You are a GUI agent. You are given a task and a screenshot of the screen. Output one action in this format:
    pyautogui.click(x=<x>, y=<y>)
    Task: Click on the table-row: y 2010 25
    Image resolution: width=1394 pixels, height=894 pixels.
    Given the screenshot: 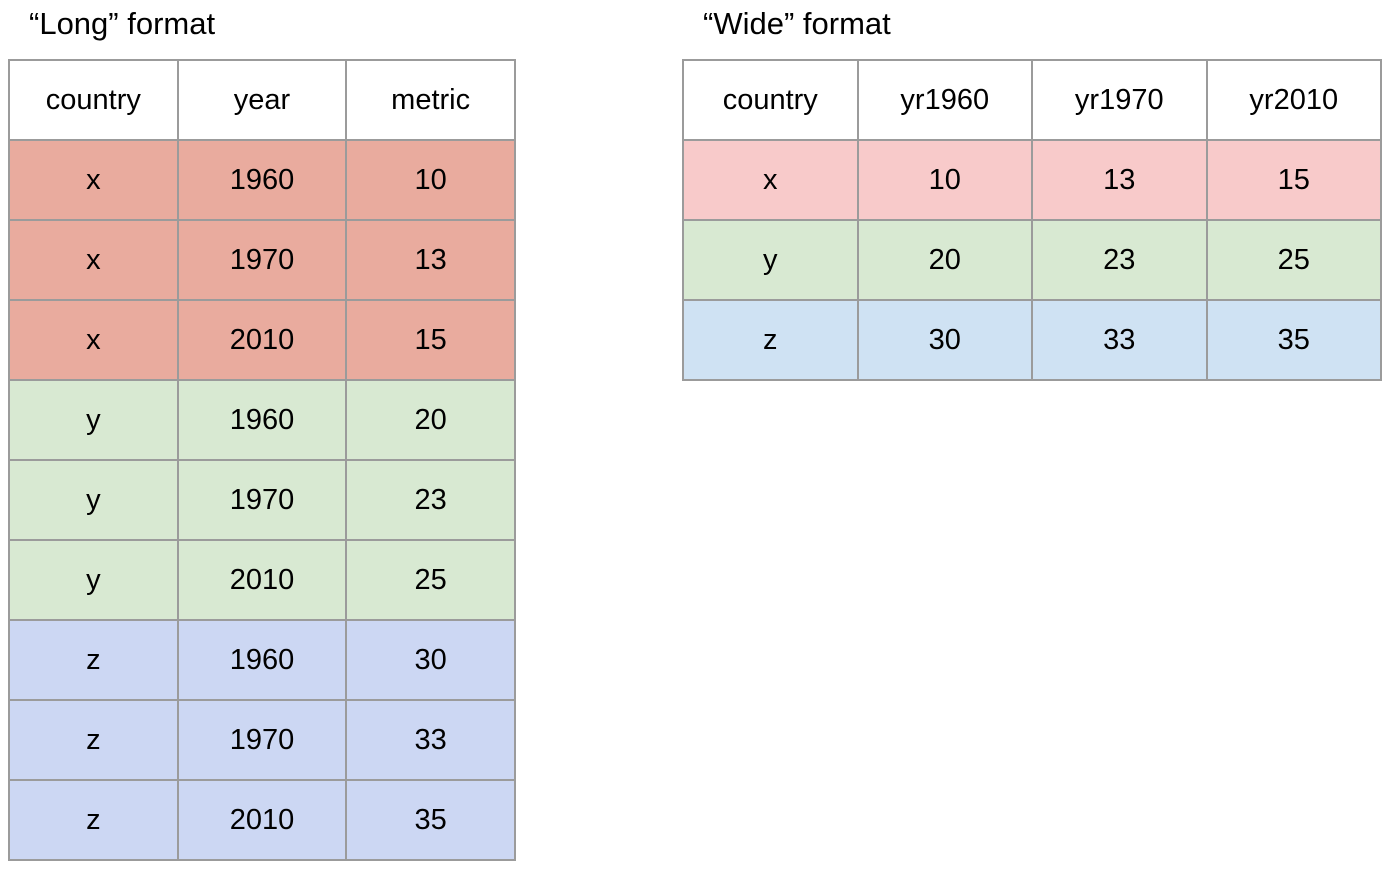 What is the action you would take?
    pyautogui.click(x=262, y=580)
    